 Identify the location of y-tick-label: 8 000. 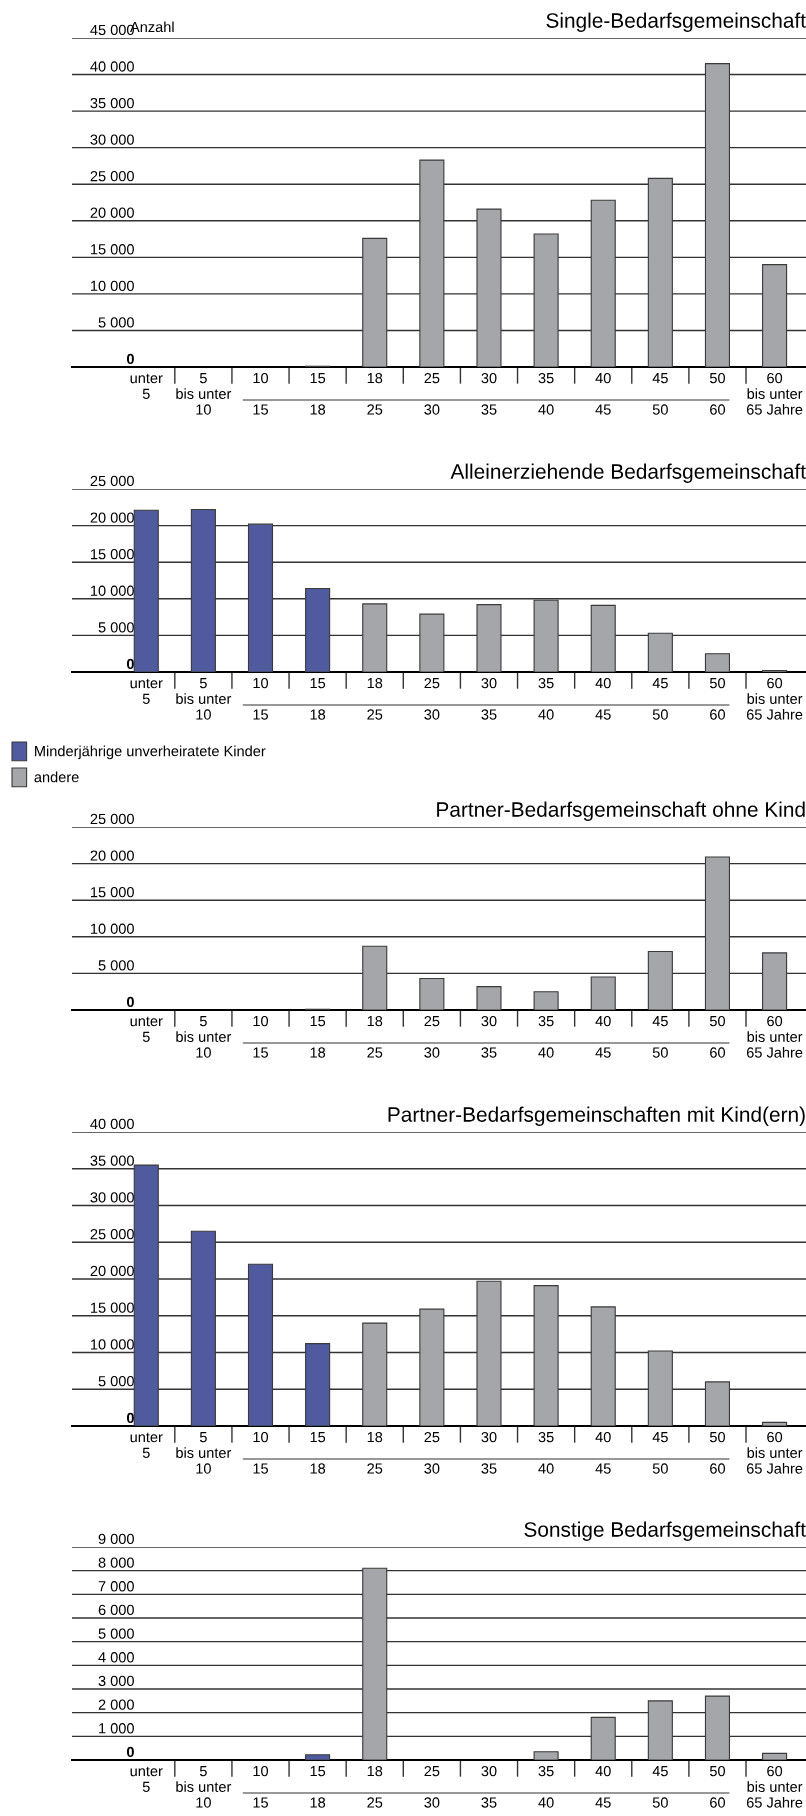
(116, 1562).